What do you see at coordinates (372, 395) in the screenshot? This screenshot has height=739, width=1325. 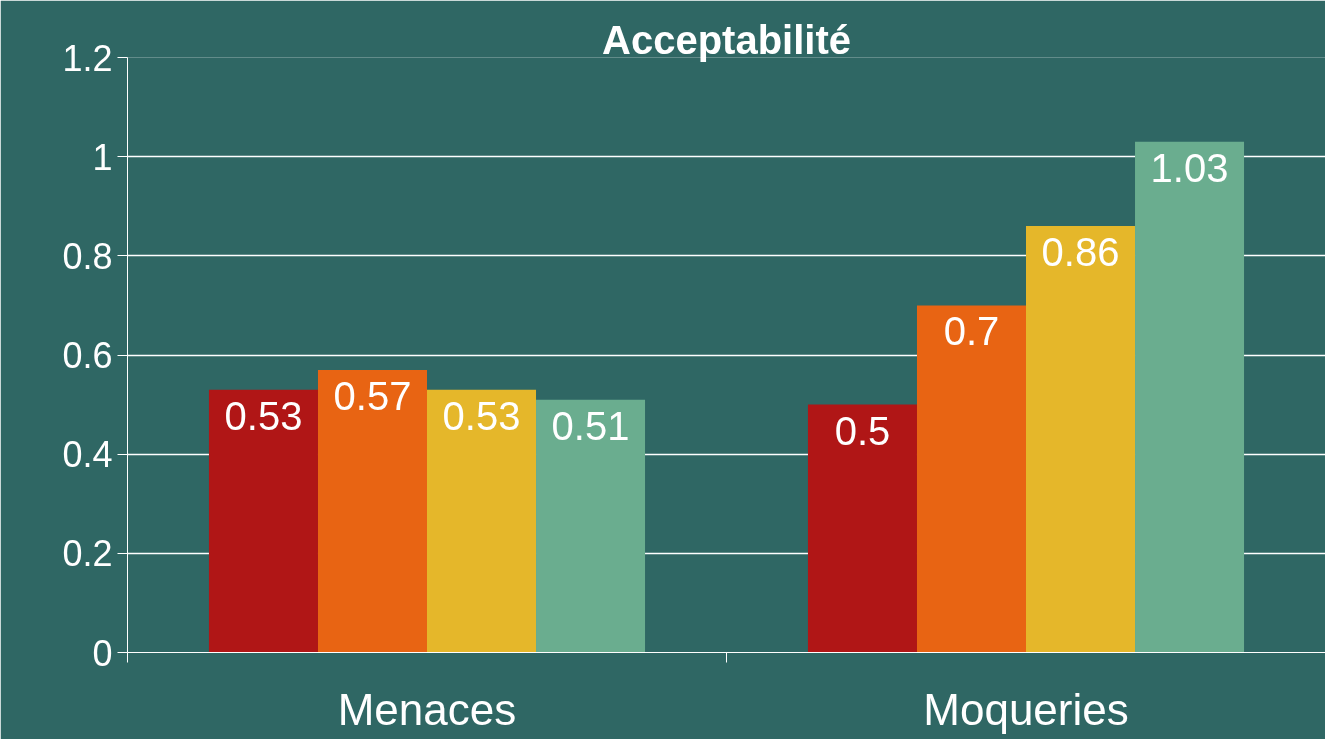 I see `data-label: 0.57` at bounding box center [372, 395].